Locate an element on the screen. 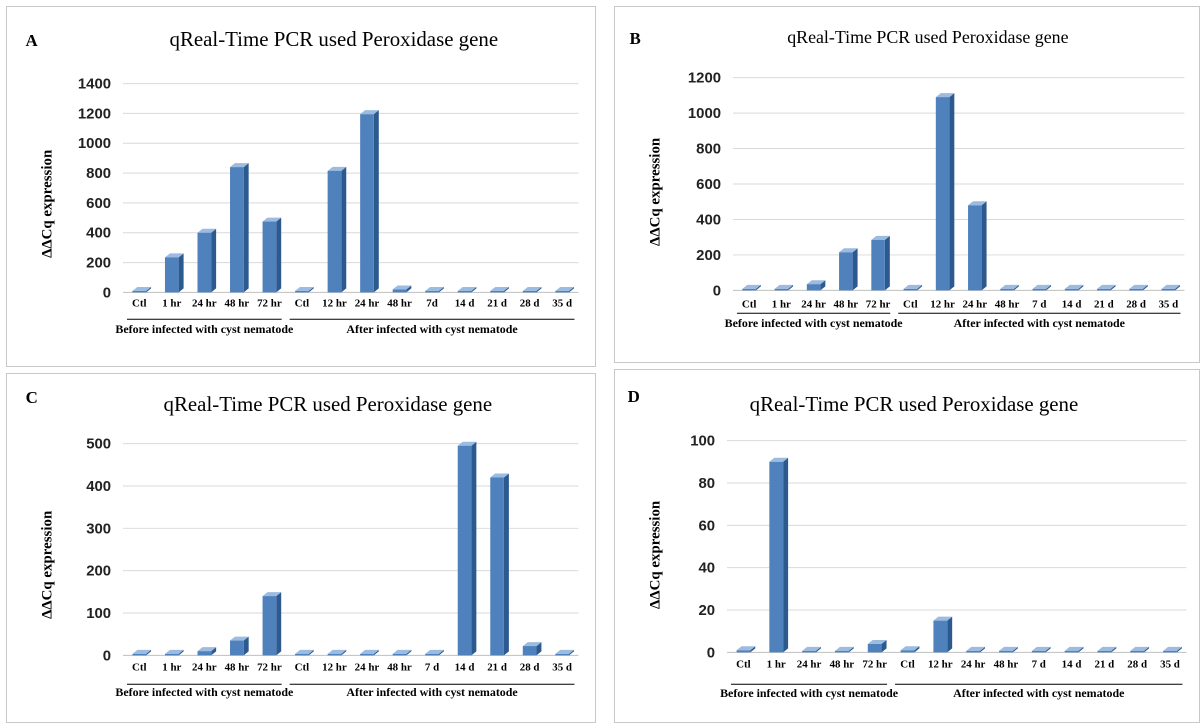  y-tick-label-c: 300 is located at coordinates (98, 529).